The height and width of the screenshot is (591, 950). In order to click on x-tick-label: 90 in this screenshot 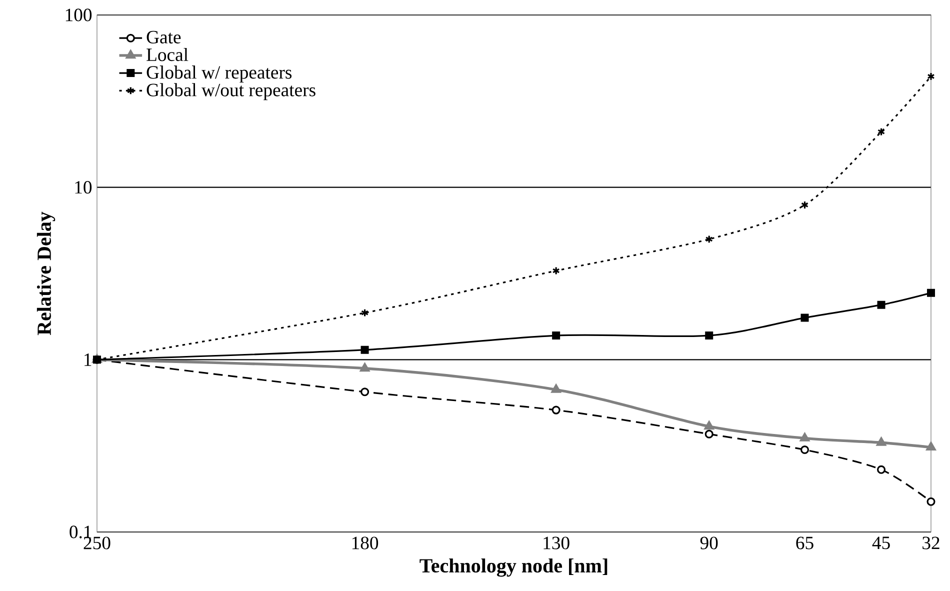, I will do `click(709, 543)`.